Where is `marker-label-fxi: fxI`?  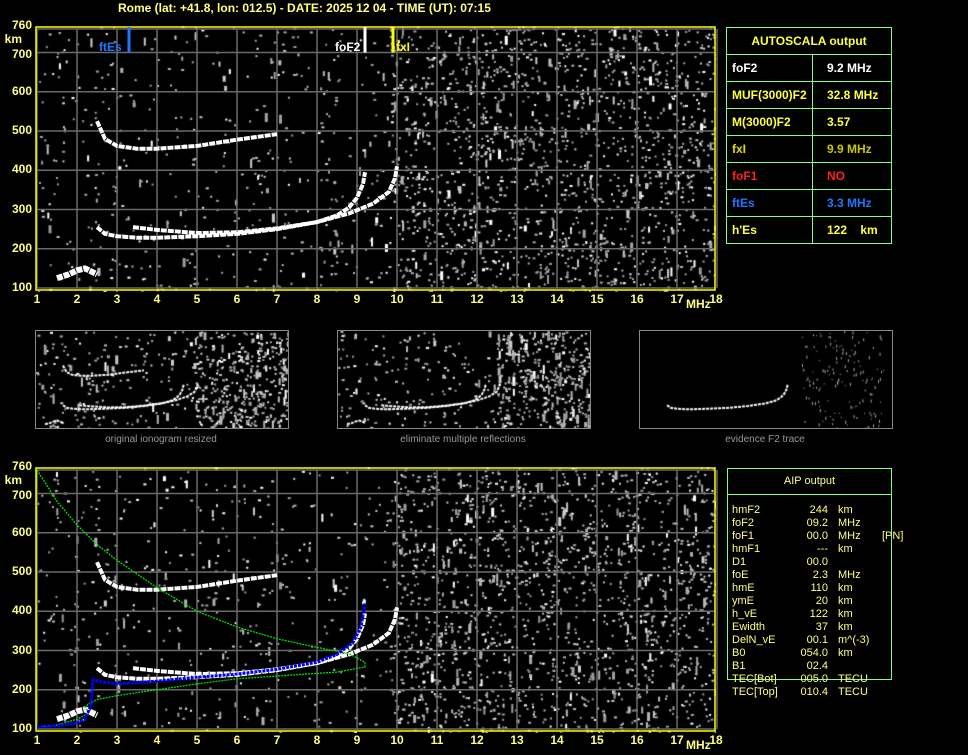 marker-label-fxi: fxI is located at coordinates (403, 47).